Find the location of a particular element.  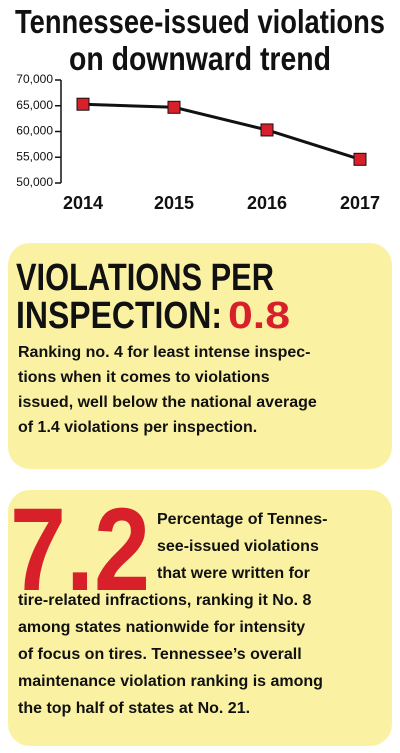

box-text: Ranking no. 4 for least intense inspec- is located at coordinates (164, 352).